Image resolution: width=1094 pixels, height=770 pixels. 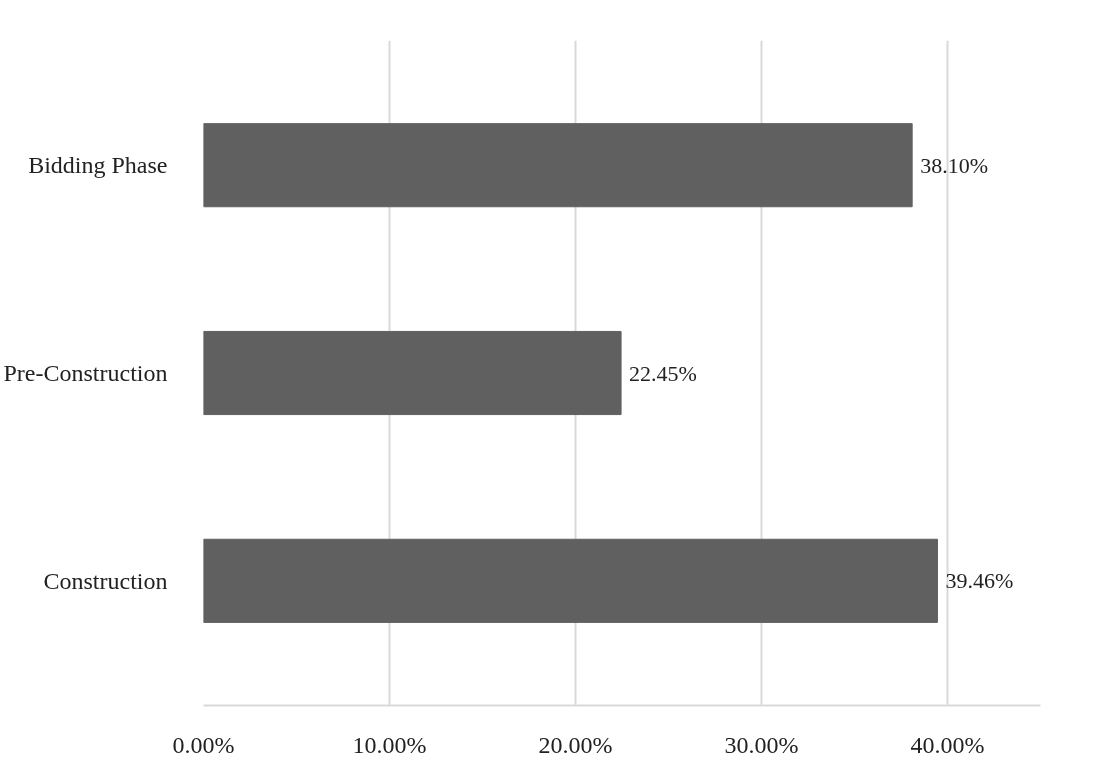 What do you see at coordinates (947, 744) in the screenshot?
I see `x-tick-label: 40.00%` at bounding box center [947, 744].